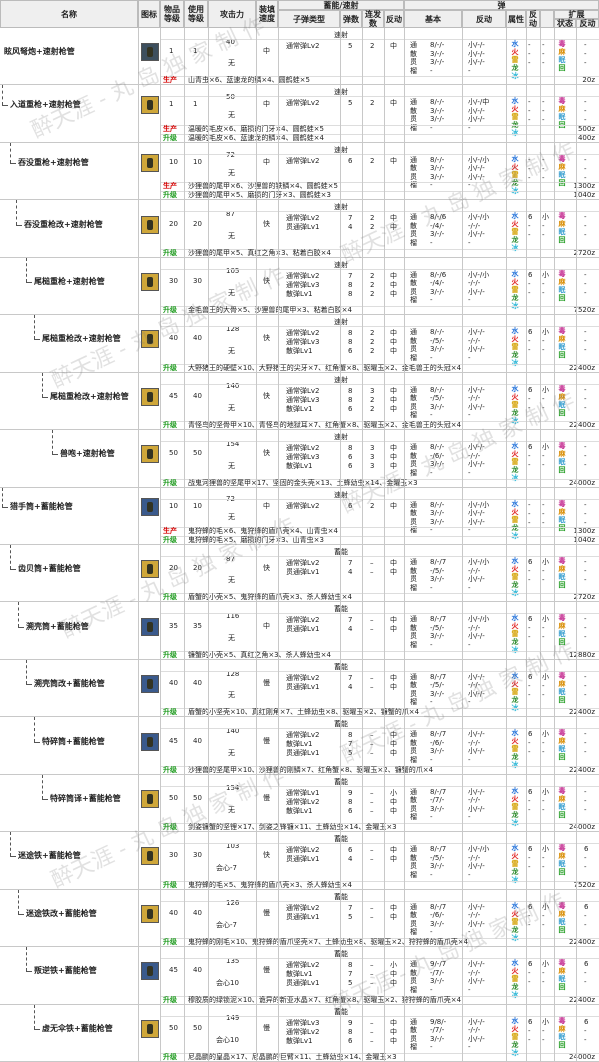 The height and width of the screenshot is (1062, 599). Describe the element at coordinates (585, 332) in the screenshot. I see `status-recoil: -` at that location.